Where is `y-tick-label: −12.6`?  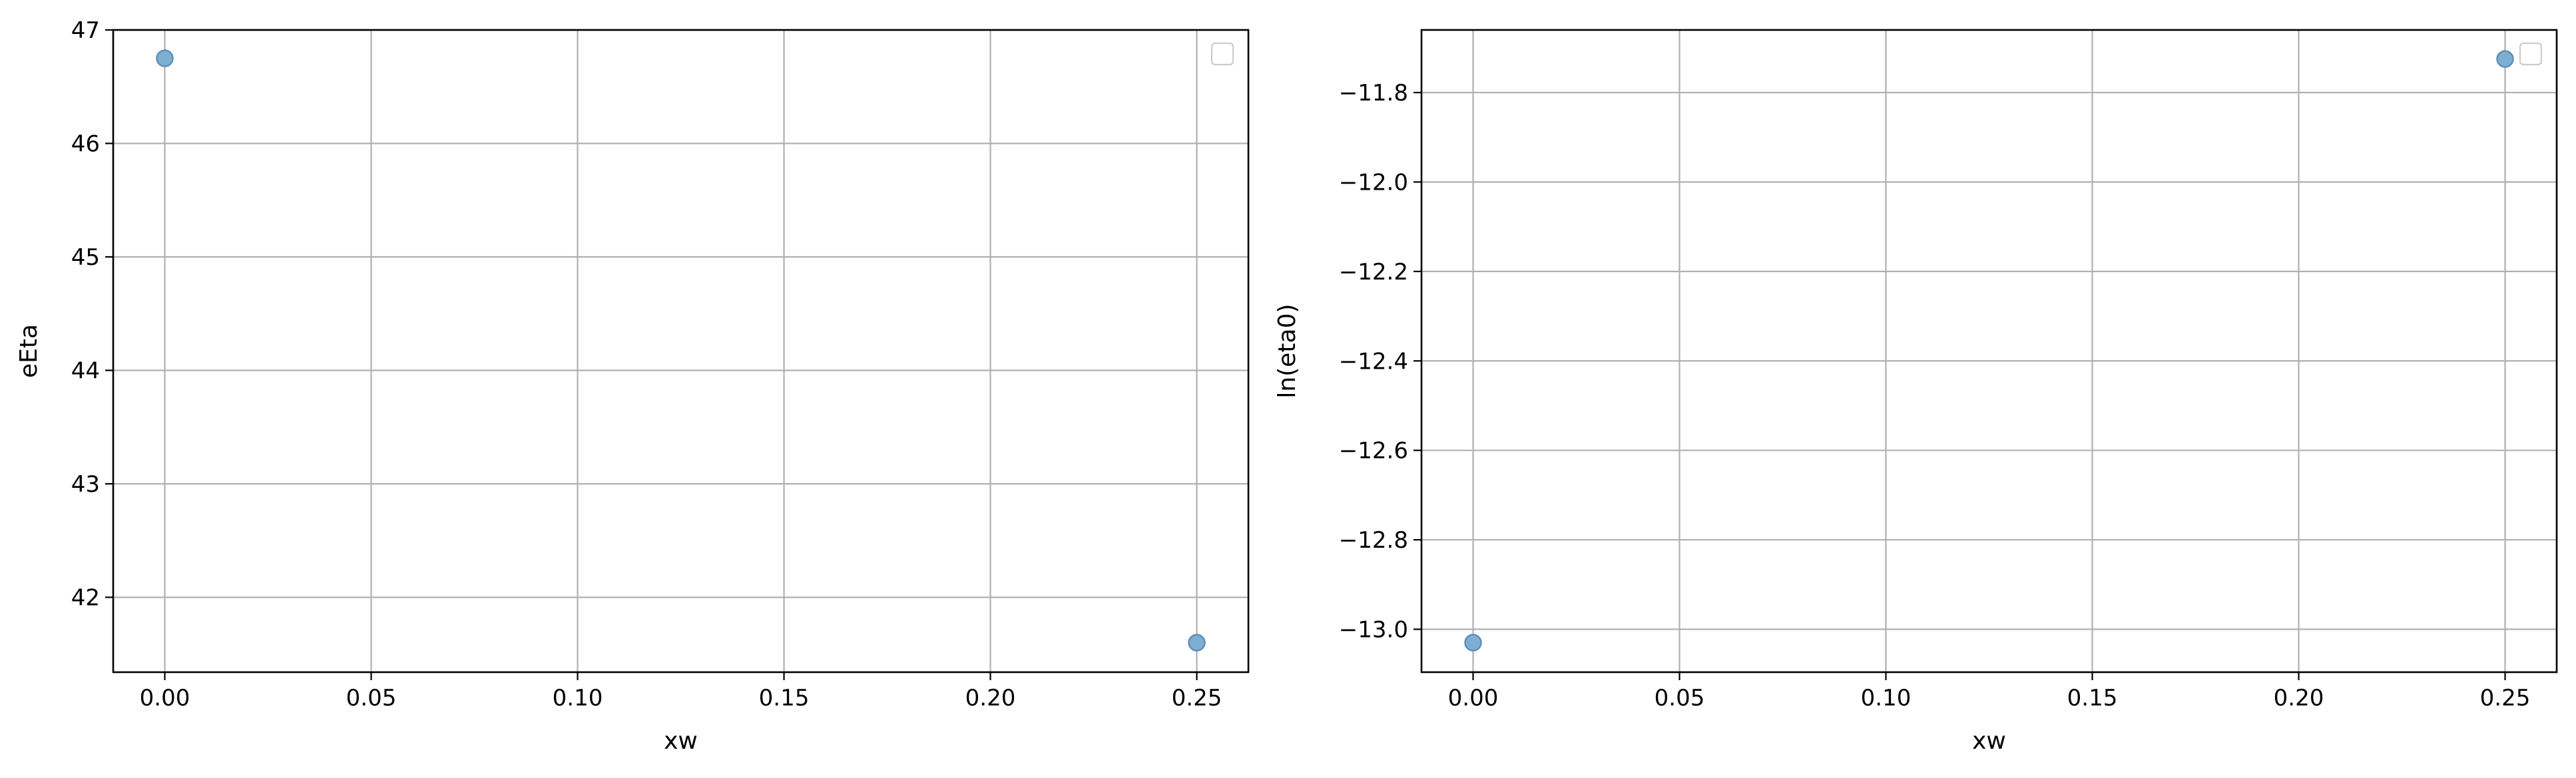 y-tick-label: −12.6 is located at coordinates (1374, 451).